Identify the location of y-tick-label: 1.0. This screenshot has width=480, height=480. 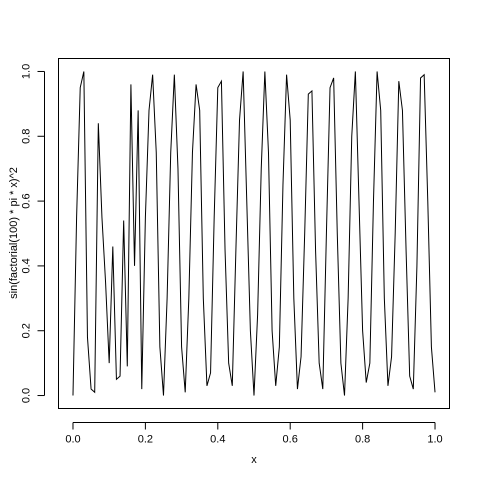
(26, 71).